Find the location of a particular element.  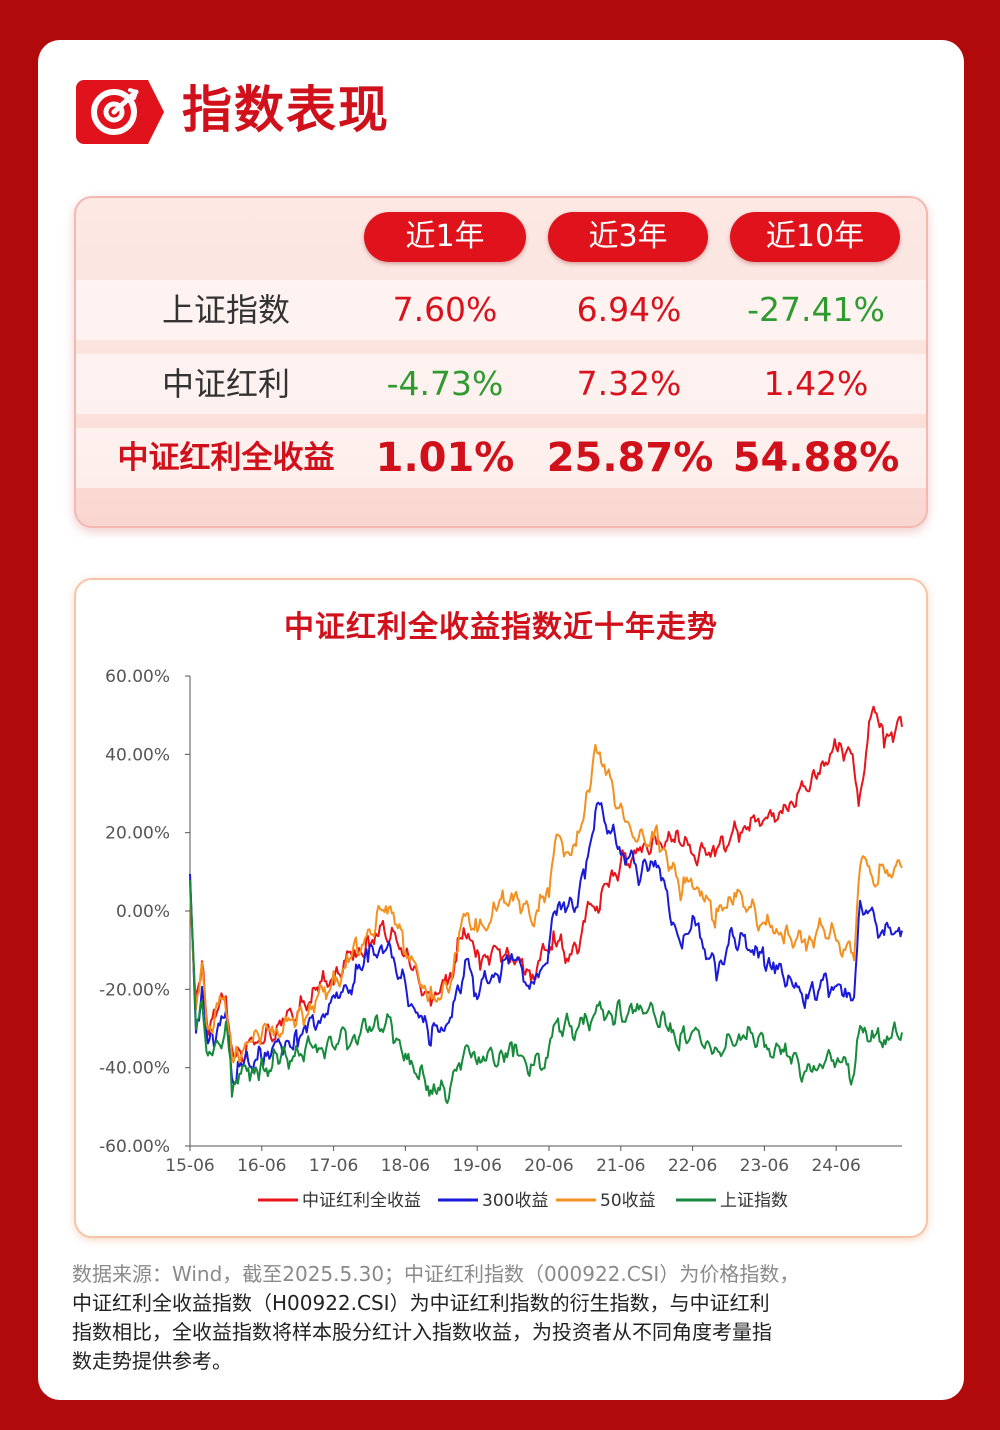

table-cell: 54.88% is located at coordinates (816, 458).